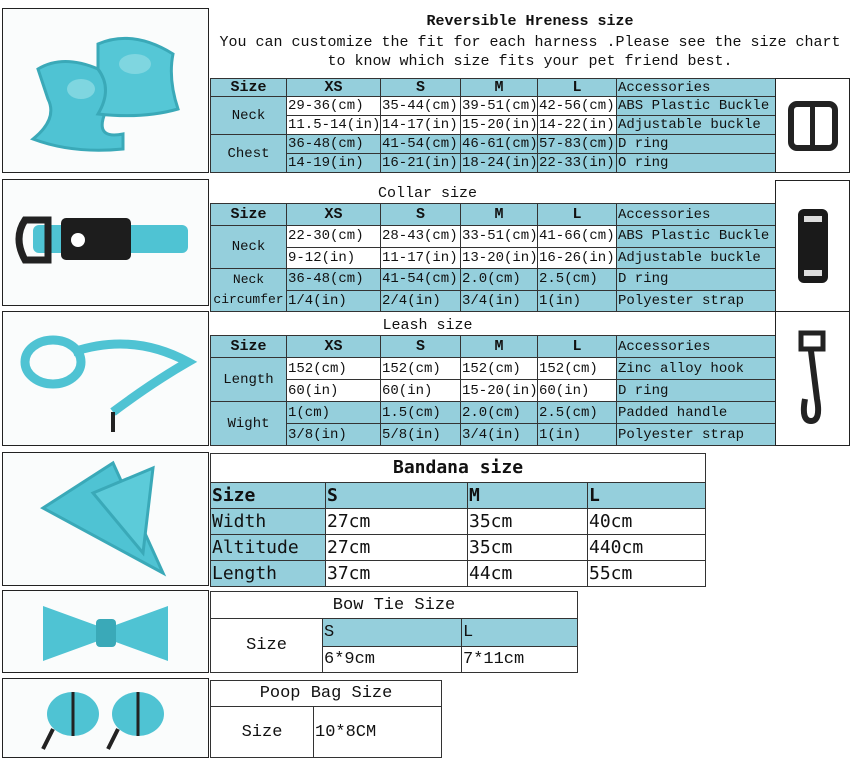 The height and width of the screenshot is (762, 850). What do you see at coordinates (577, 257) in the screenshot?
I see `value-cell: 16-26(in)` at bounding box center [577, 257].